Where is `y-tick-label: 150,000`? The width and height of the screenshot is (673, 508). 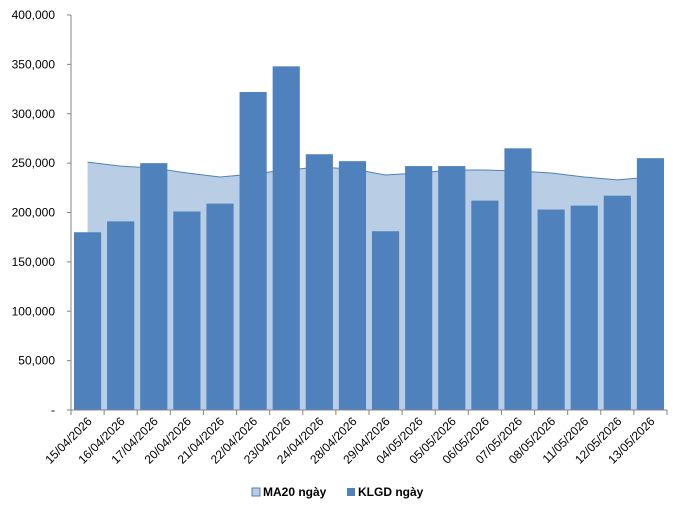
y-tick-label: 150,000 is located at coordinates (34, 262).